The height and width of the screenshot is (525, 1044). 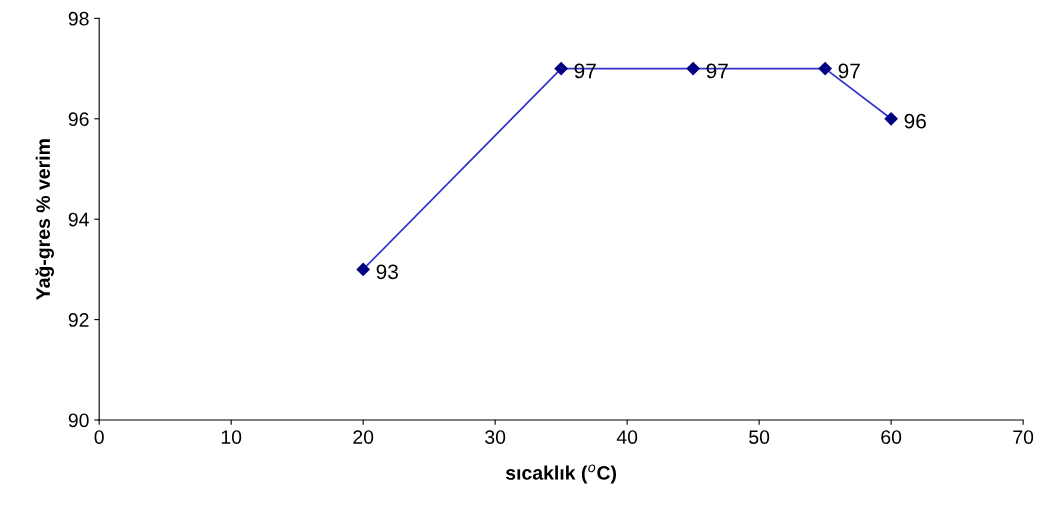 What do you see at coordinates (495, 437) in the screenshot?
I see `x-tick-label: 30` at bounding box center [495, 437].